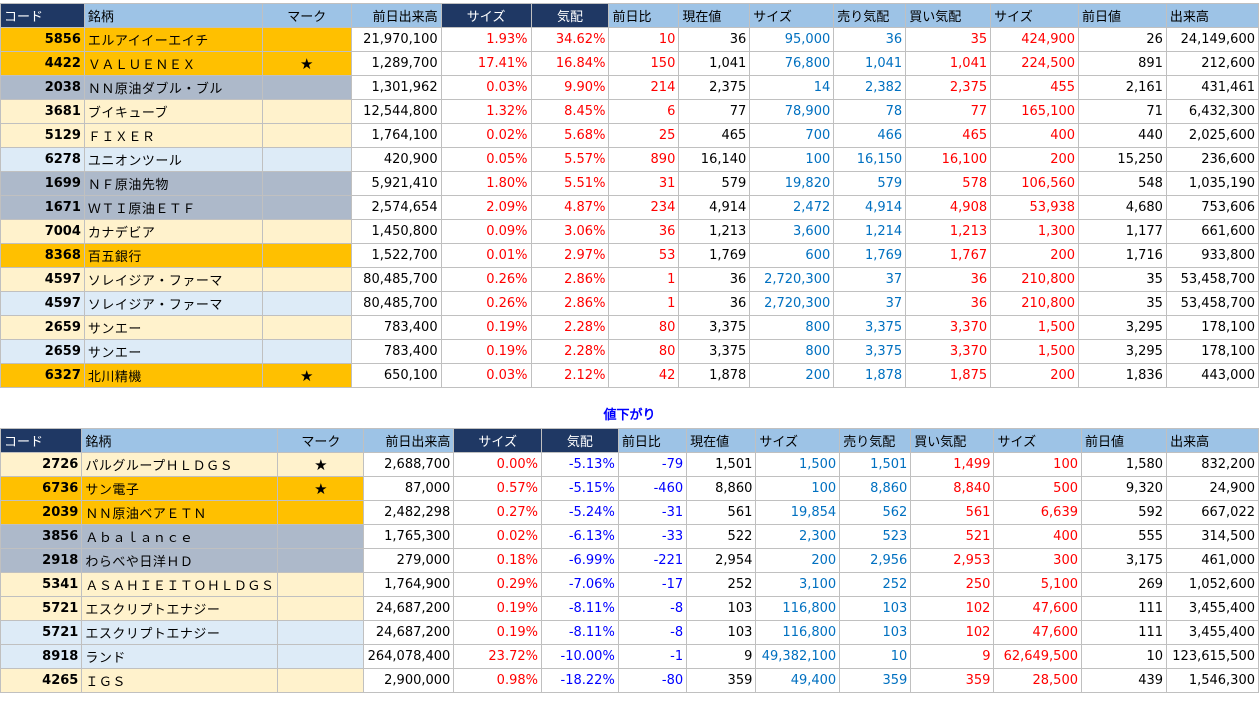 This screenshot has width=1259, height=705. What do you see at coordinates (409, 656) in the screenshot?
I see `prev-volume-cell: 264,078,400` at bounding box center [409, 656].